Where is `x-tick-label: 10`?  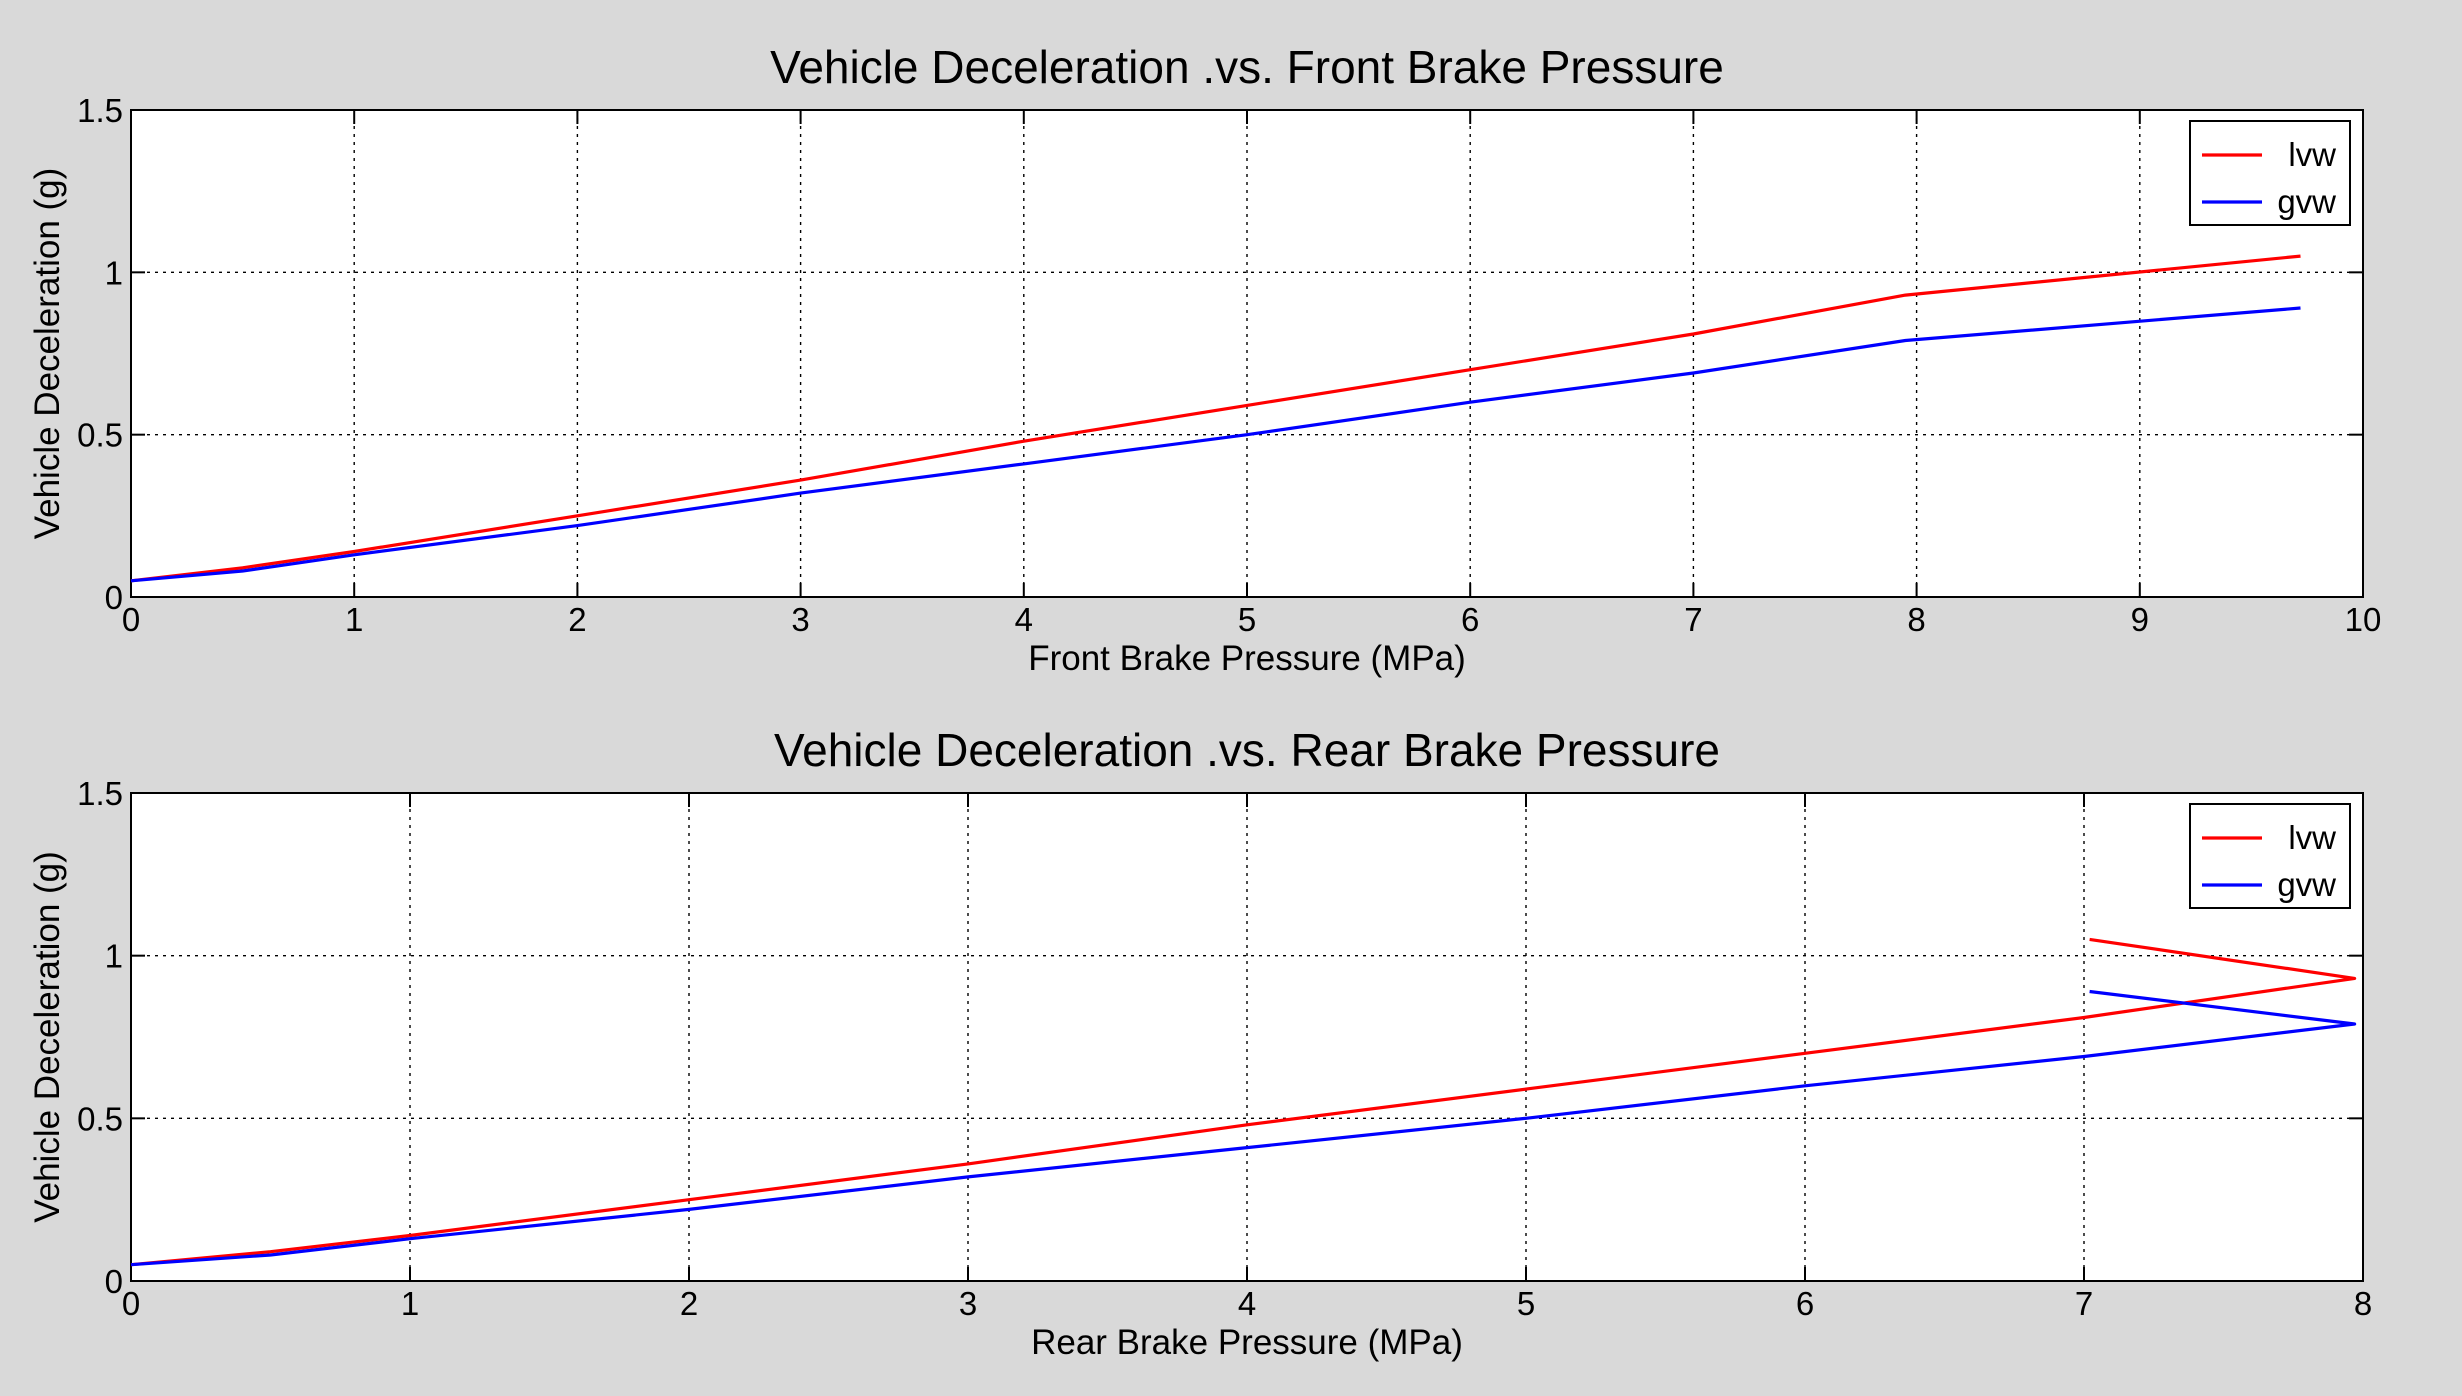
x-tick-label: 10 is located at coordinates (2363, 619).